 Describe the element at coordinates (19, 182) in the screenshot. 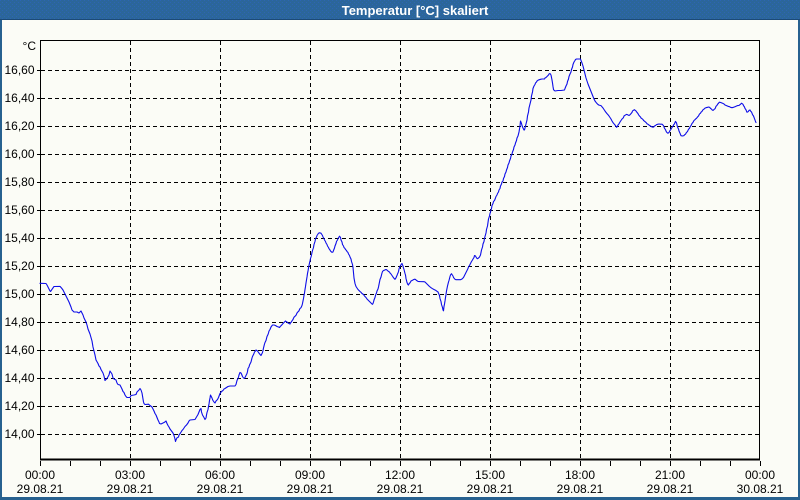

I see `svg-text: 15,80` at that location.